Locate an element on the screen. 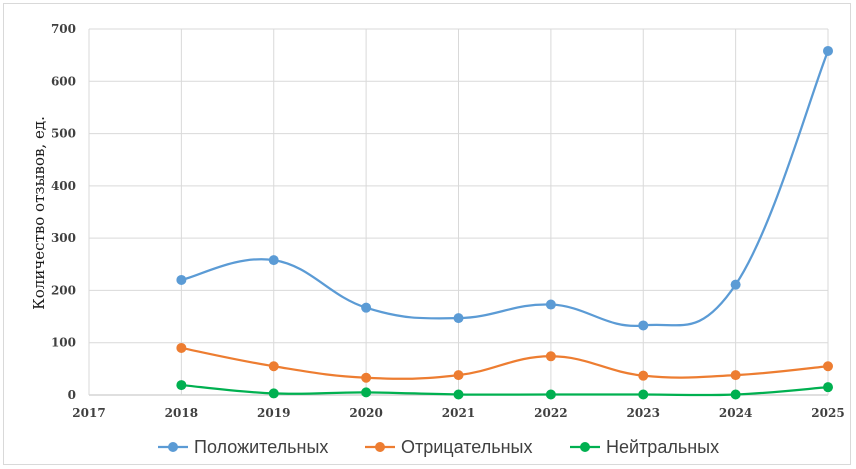  y-tick-label: 0 is located at coordinates (72, 395).